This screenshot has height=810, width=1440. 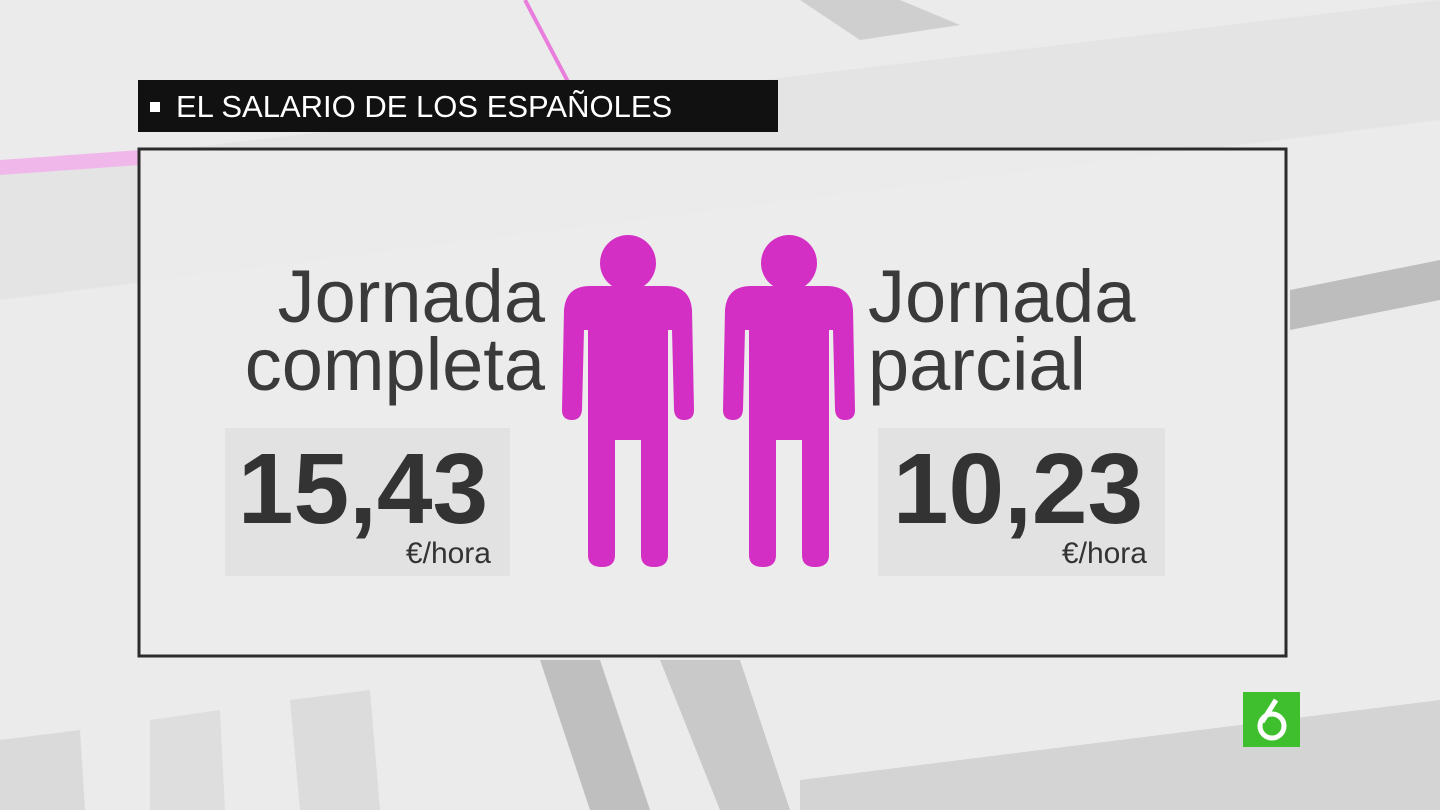 I want to click on value: 10,23, so click(x=1018, y=489).